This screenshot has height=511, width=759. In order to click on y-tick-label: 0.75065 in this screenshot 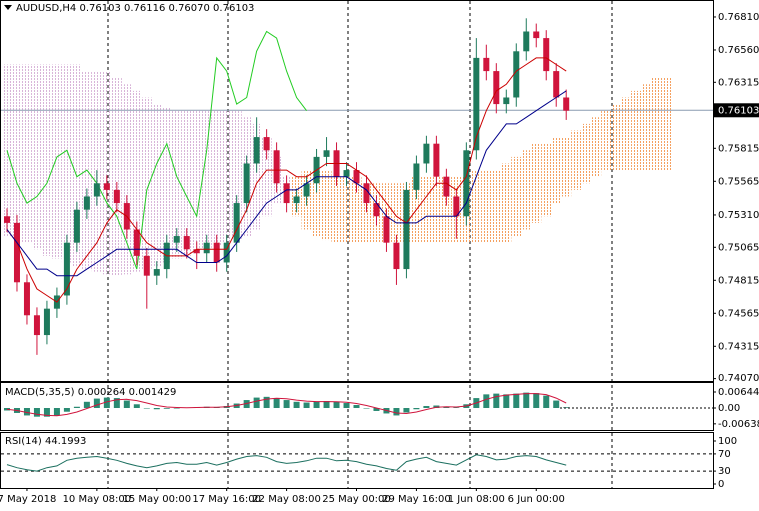, I will do `click(738, 247)`.